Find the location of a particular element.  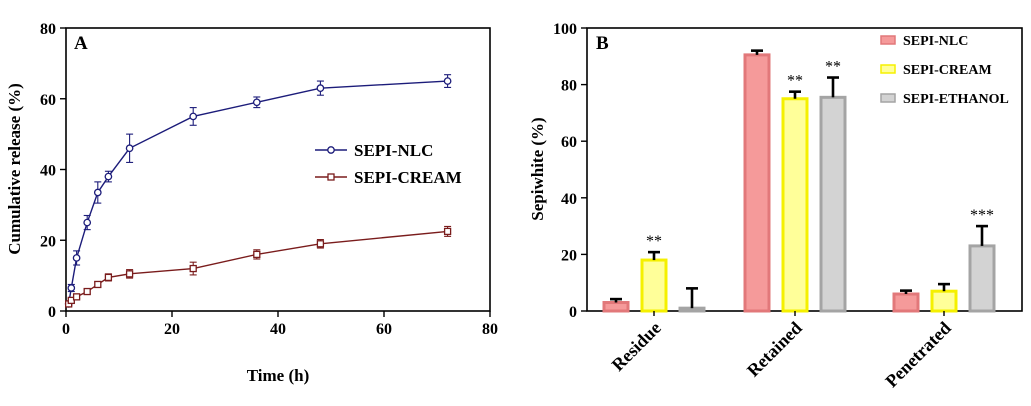

legend-label-a: SEPI-NLC is located at coordinates (393, 150).